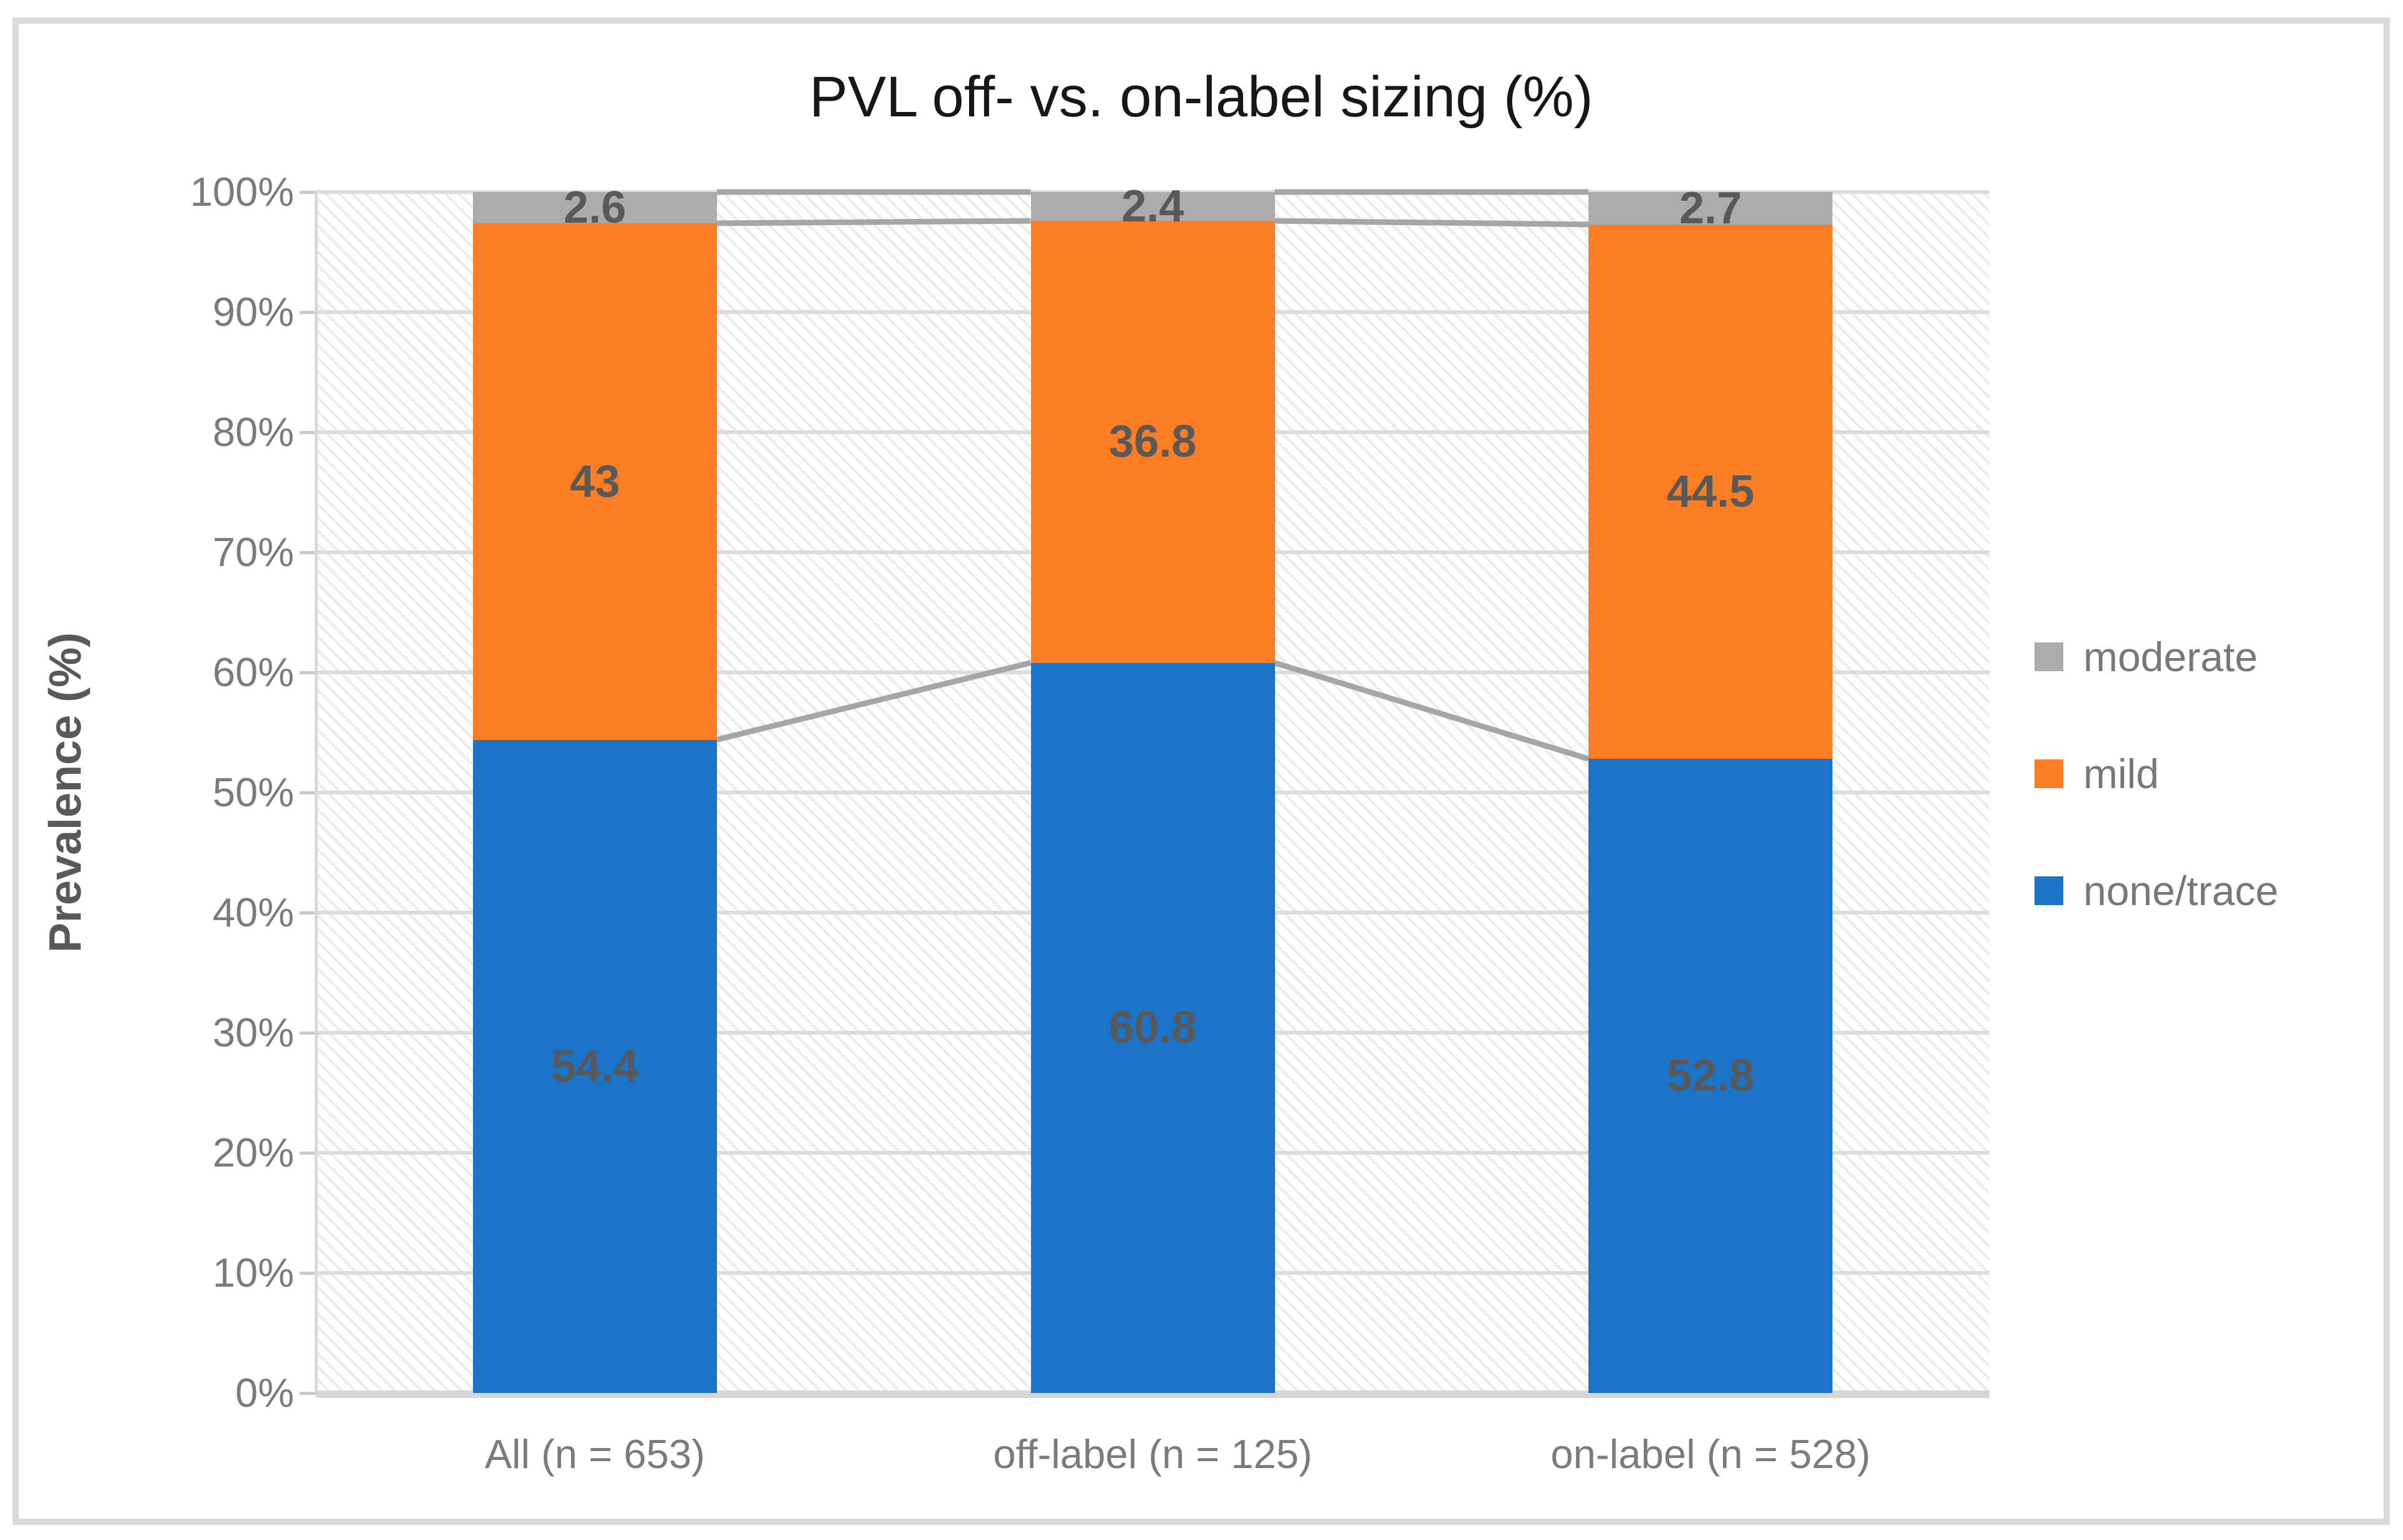 The image size is (2403, 1540). What do you see at coordinates (308, 433) in the screenshot?
I see `y-tick-80%` at bounding box center [308, 433].